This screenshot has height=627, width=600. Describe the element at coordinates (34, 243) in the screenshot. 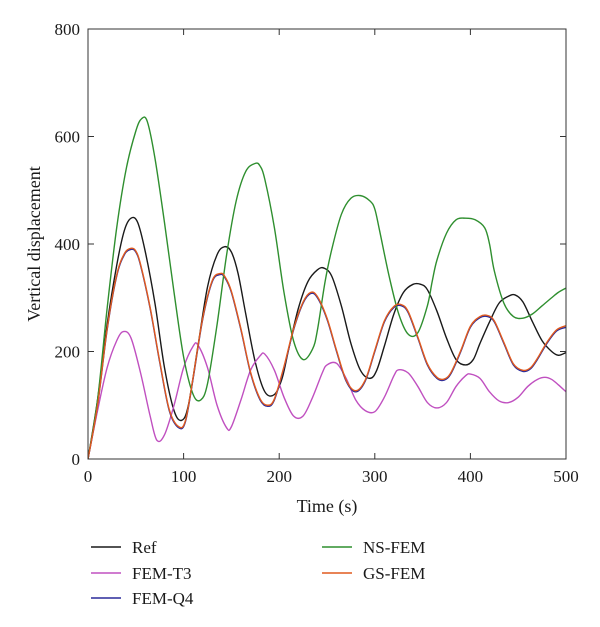

I see `y-axis-title: Vertical displacement` at that location.